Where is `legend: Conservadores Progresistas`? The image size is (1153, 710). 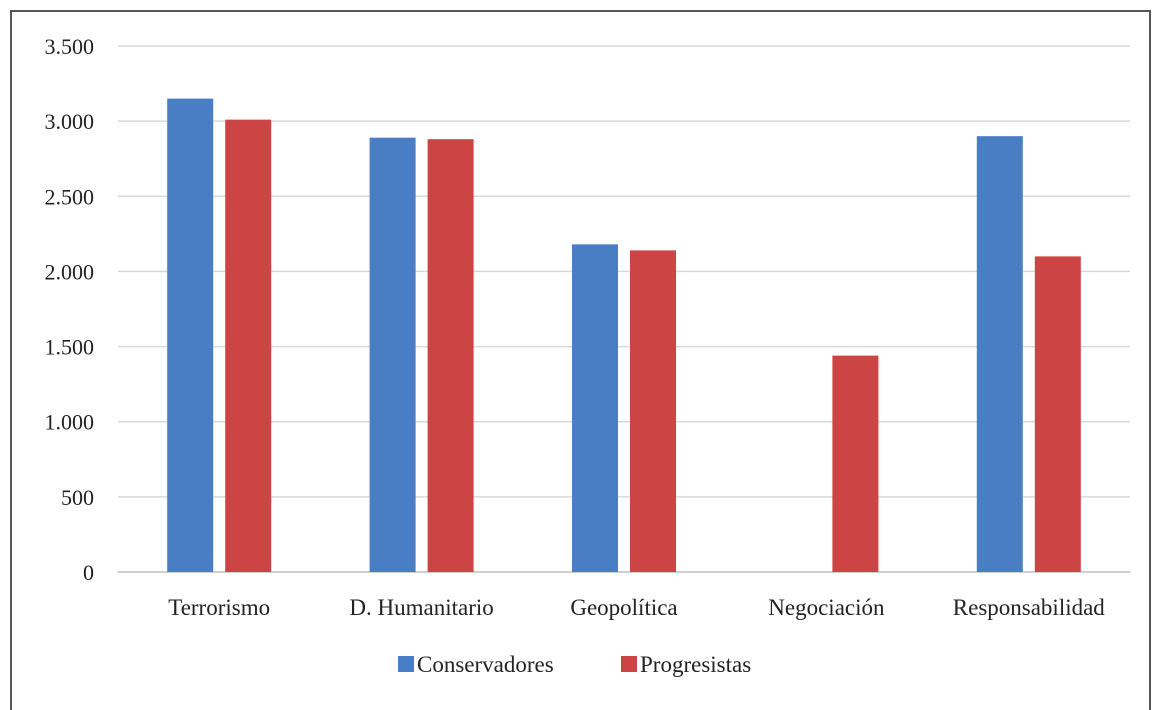 legend: Conservadores Progresistas is located at coordinates (574, 664).